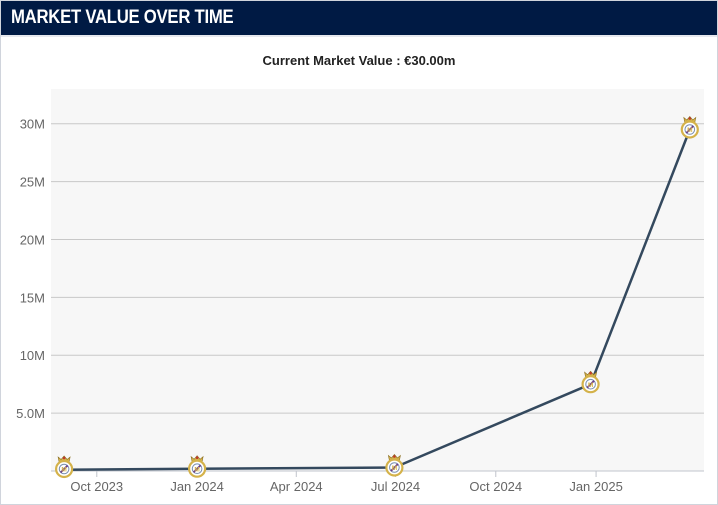 The image size is (718, 505). Describe the element at coordinates (30, 269) in the screenshot. I see `y-axis-ticks: 5.0M 10M 15M 20M 25M 30M` at that location.